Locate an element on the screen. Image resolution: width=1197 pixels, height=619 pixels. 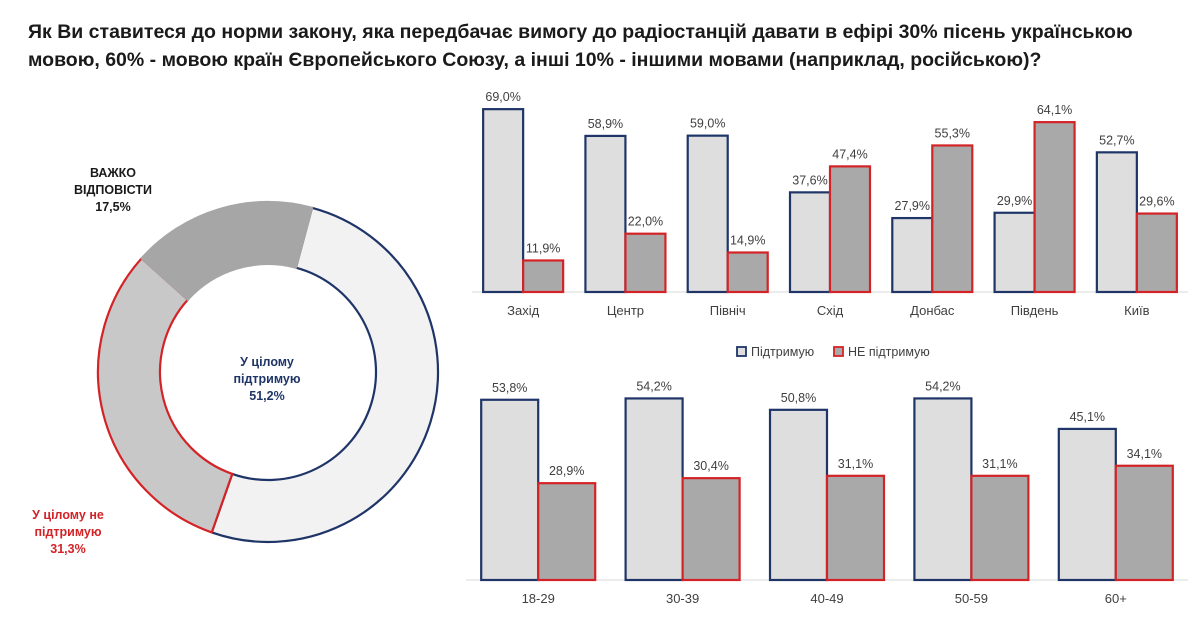
legend-label: Підтримую is located at coordinates (782, 352).